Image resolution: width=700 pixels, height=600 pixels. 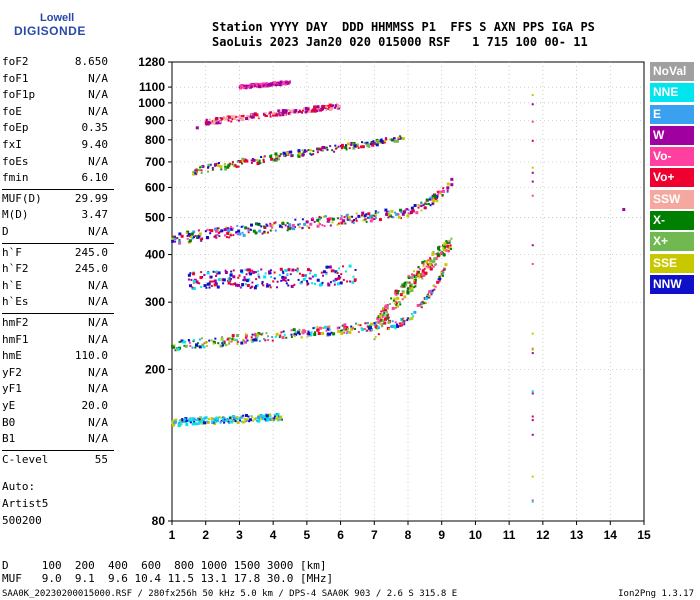 What do you see at coordinates (15, 128) in the screenshot?
I see `param-label: foEp` at bounding box center [15, 128].